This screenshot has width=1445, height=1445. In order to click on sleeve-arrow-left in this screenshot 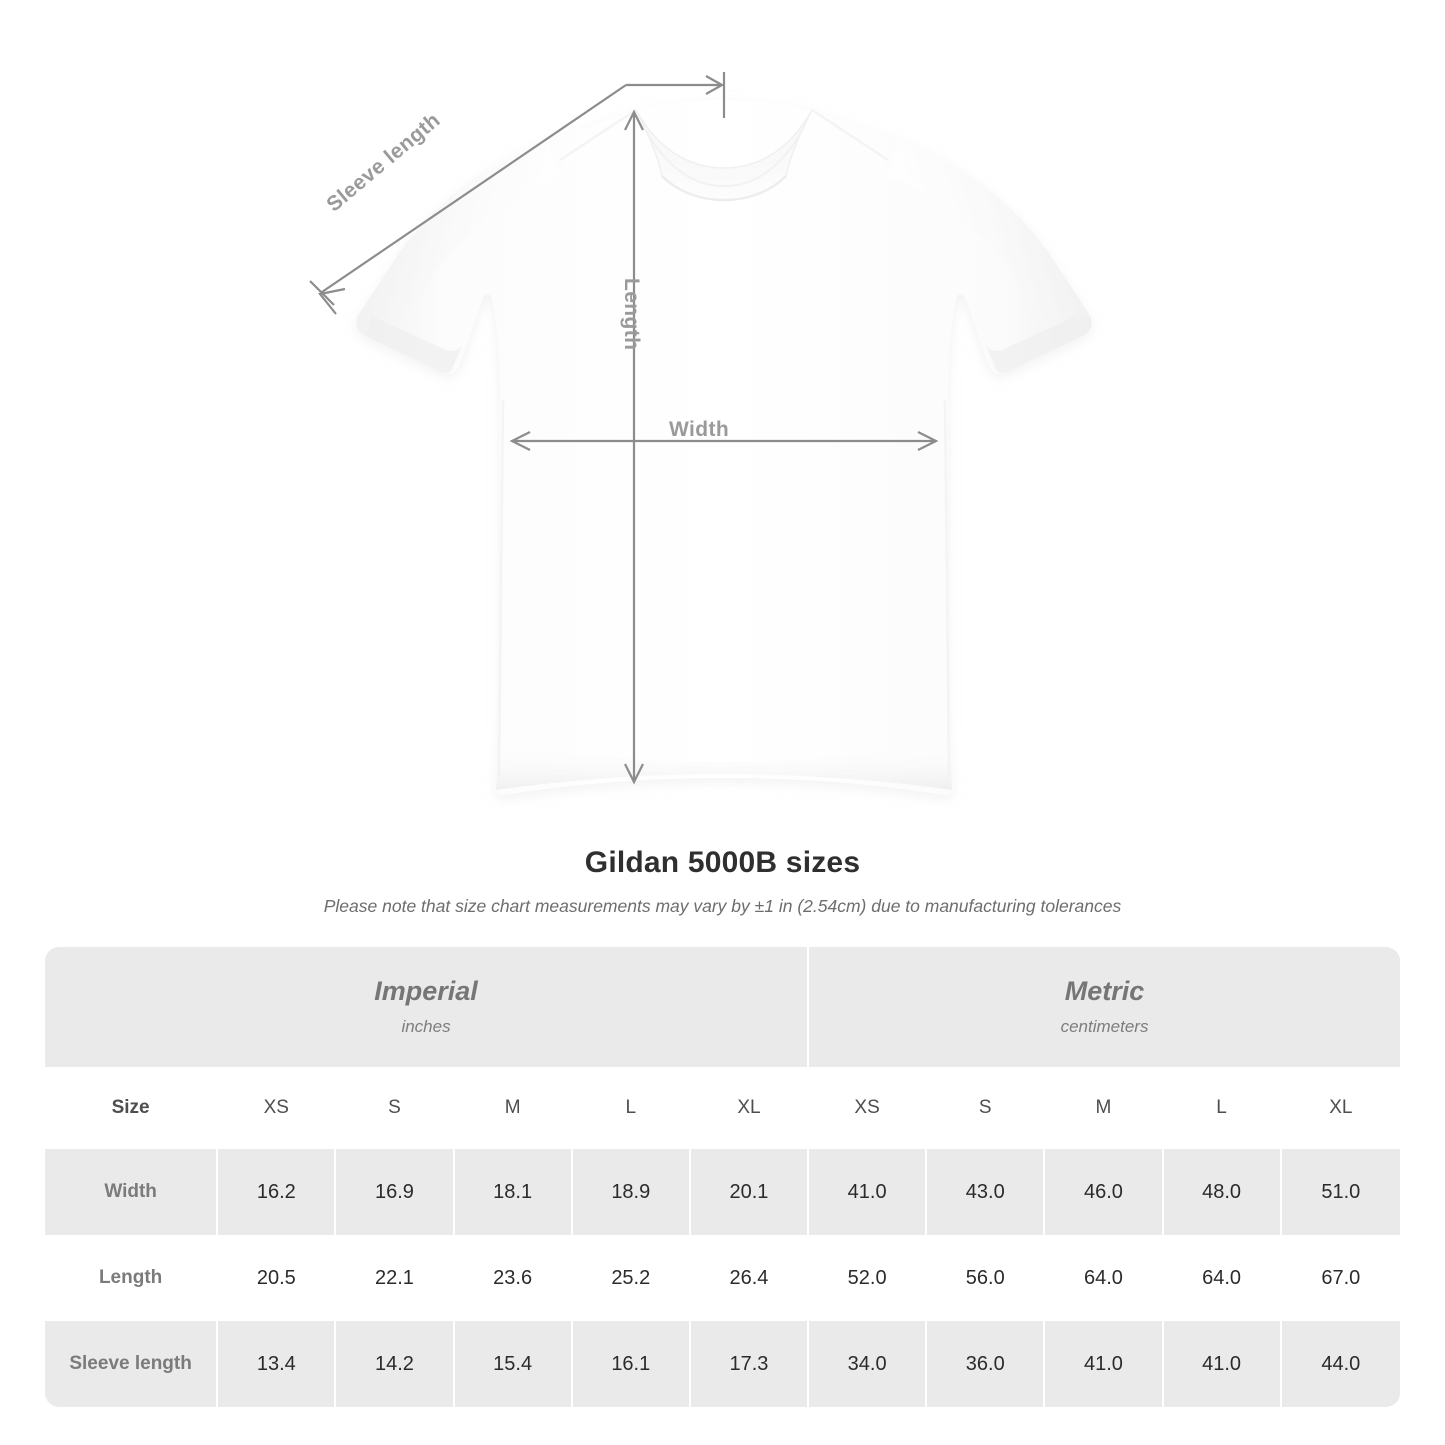, I will do `click(332, 301)`.